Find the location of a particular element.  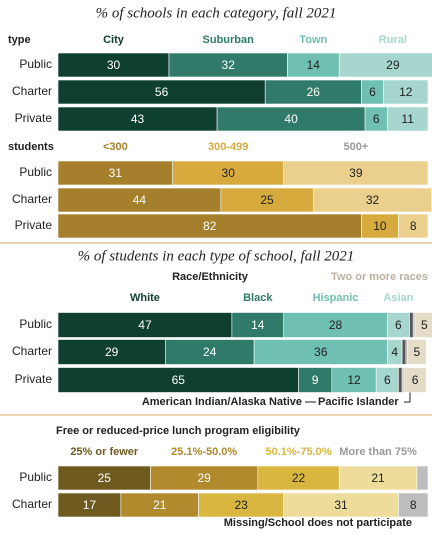

subtitle: Race/Ethnicity is located at coordinates (210, 277).